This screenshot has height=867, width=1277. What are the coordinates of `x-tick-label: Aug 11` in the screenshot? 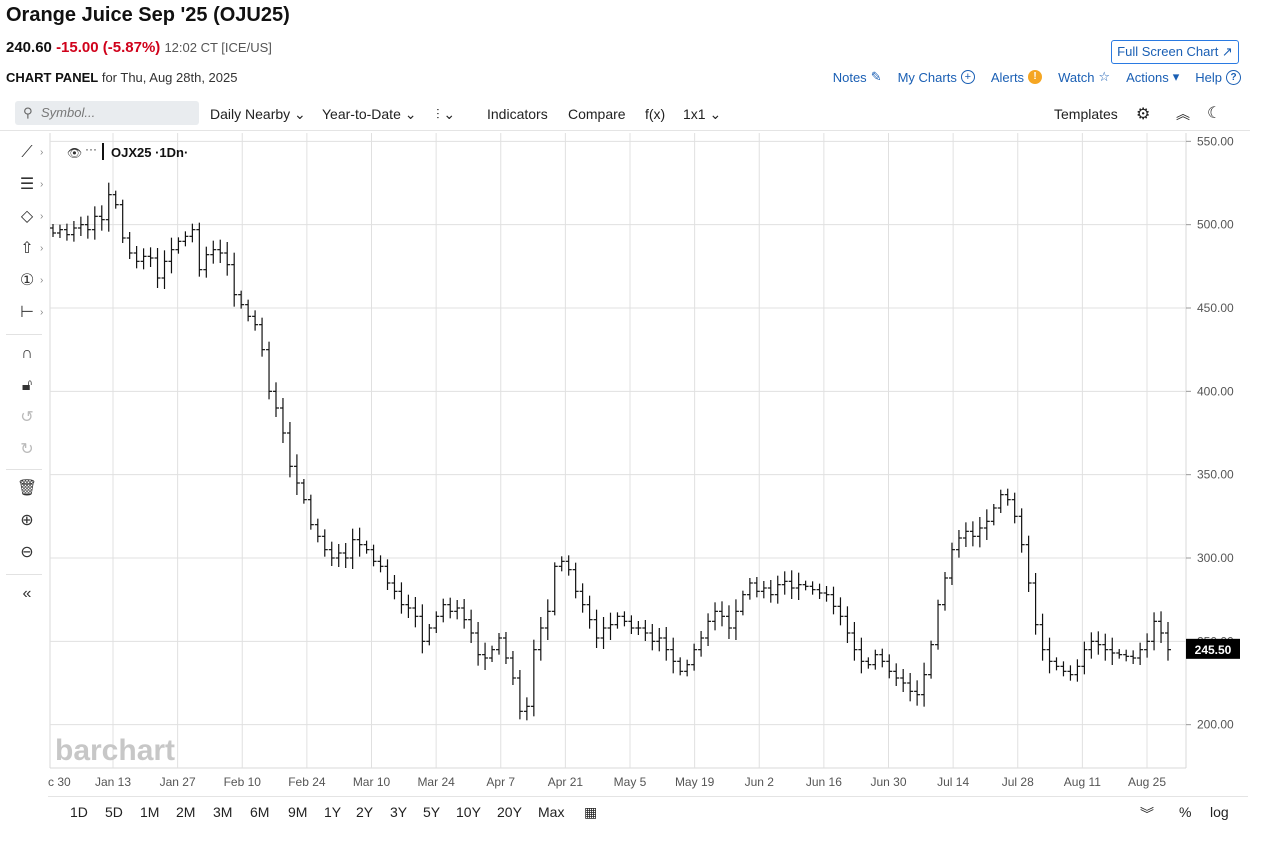 It's located at (1082, 782).